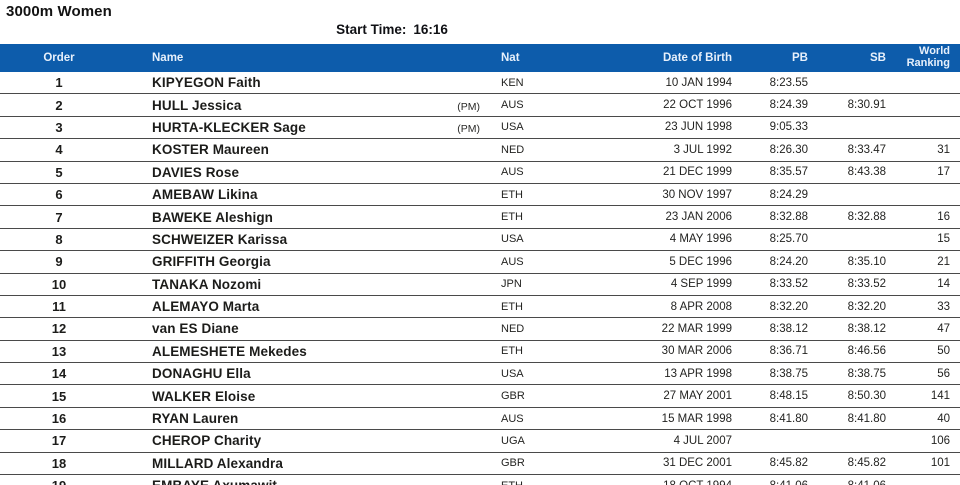 The image size is (960, 485). I want to click on col-header-name: Name, so click(304, 58).